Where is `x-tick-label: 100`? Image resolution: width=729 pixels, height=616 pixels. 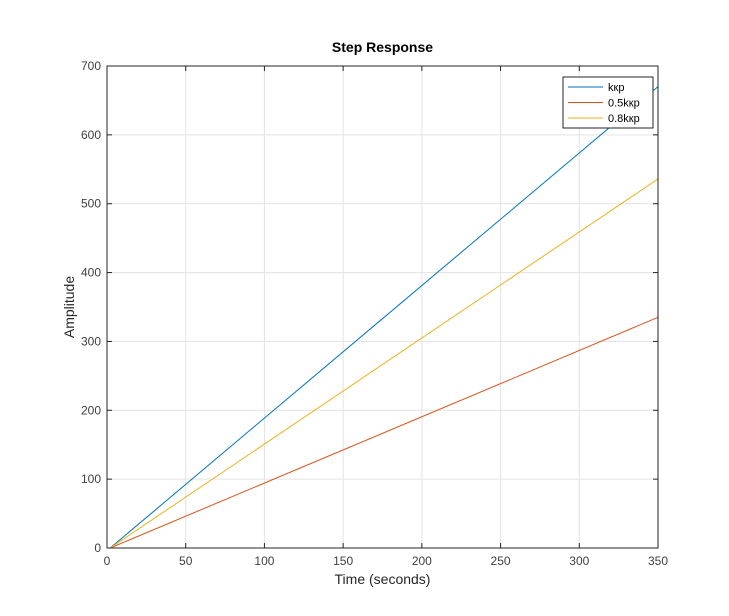 x-tick-label: 100 is located at coordinates (264, 561).